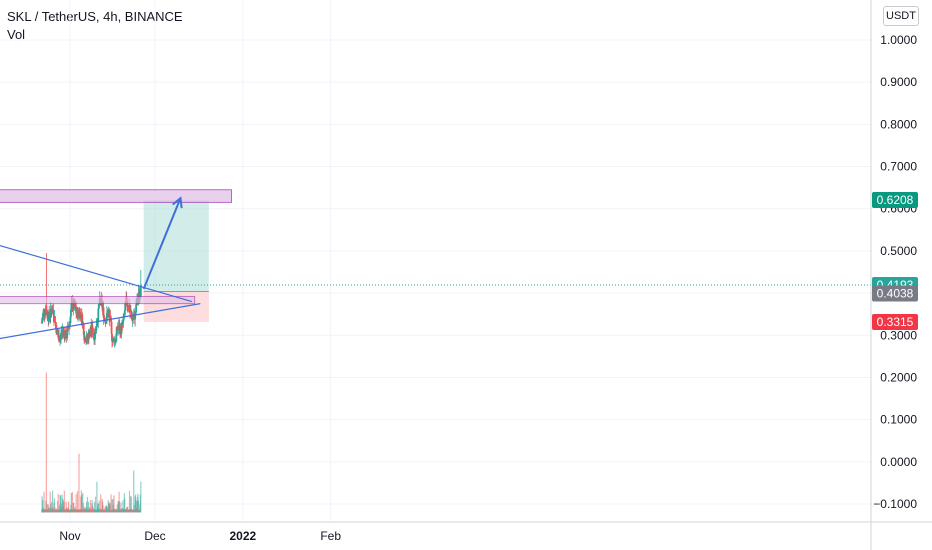 Image resolution: width=932 pixels, height=550 pixels. What do you see at coordinates (154, 536) in the screenshot?
I see `x-tick-label: Dec` at bounding box center [154, 536].